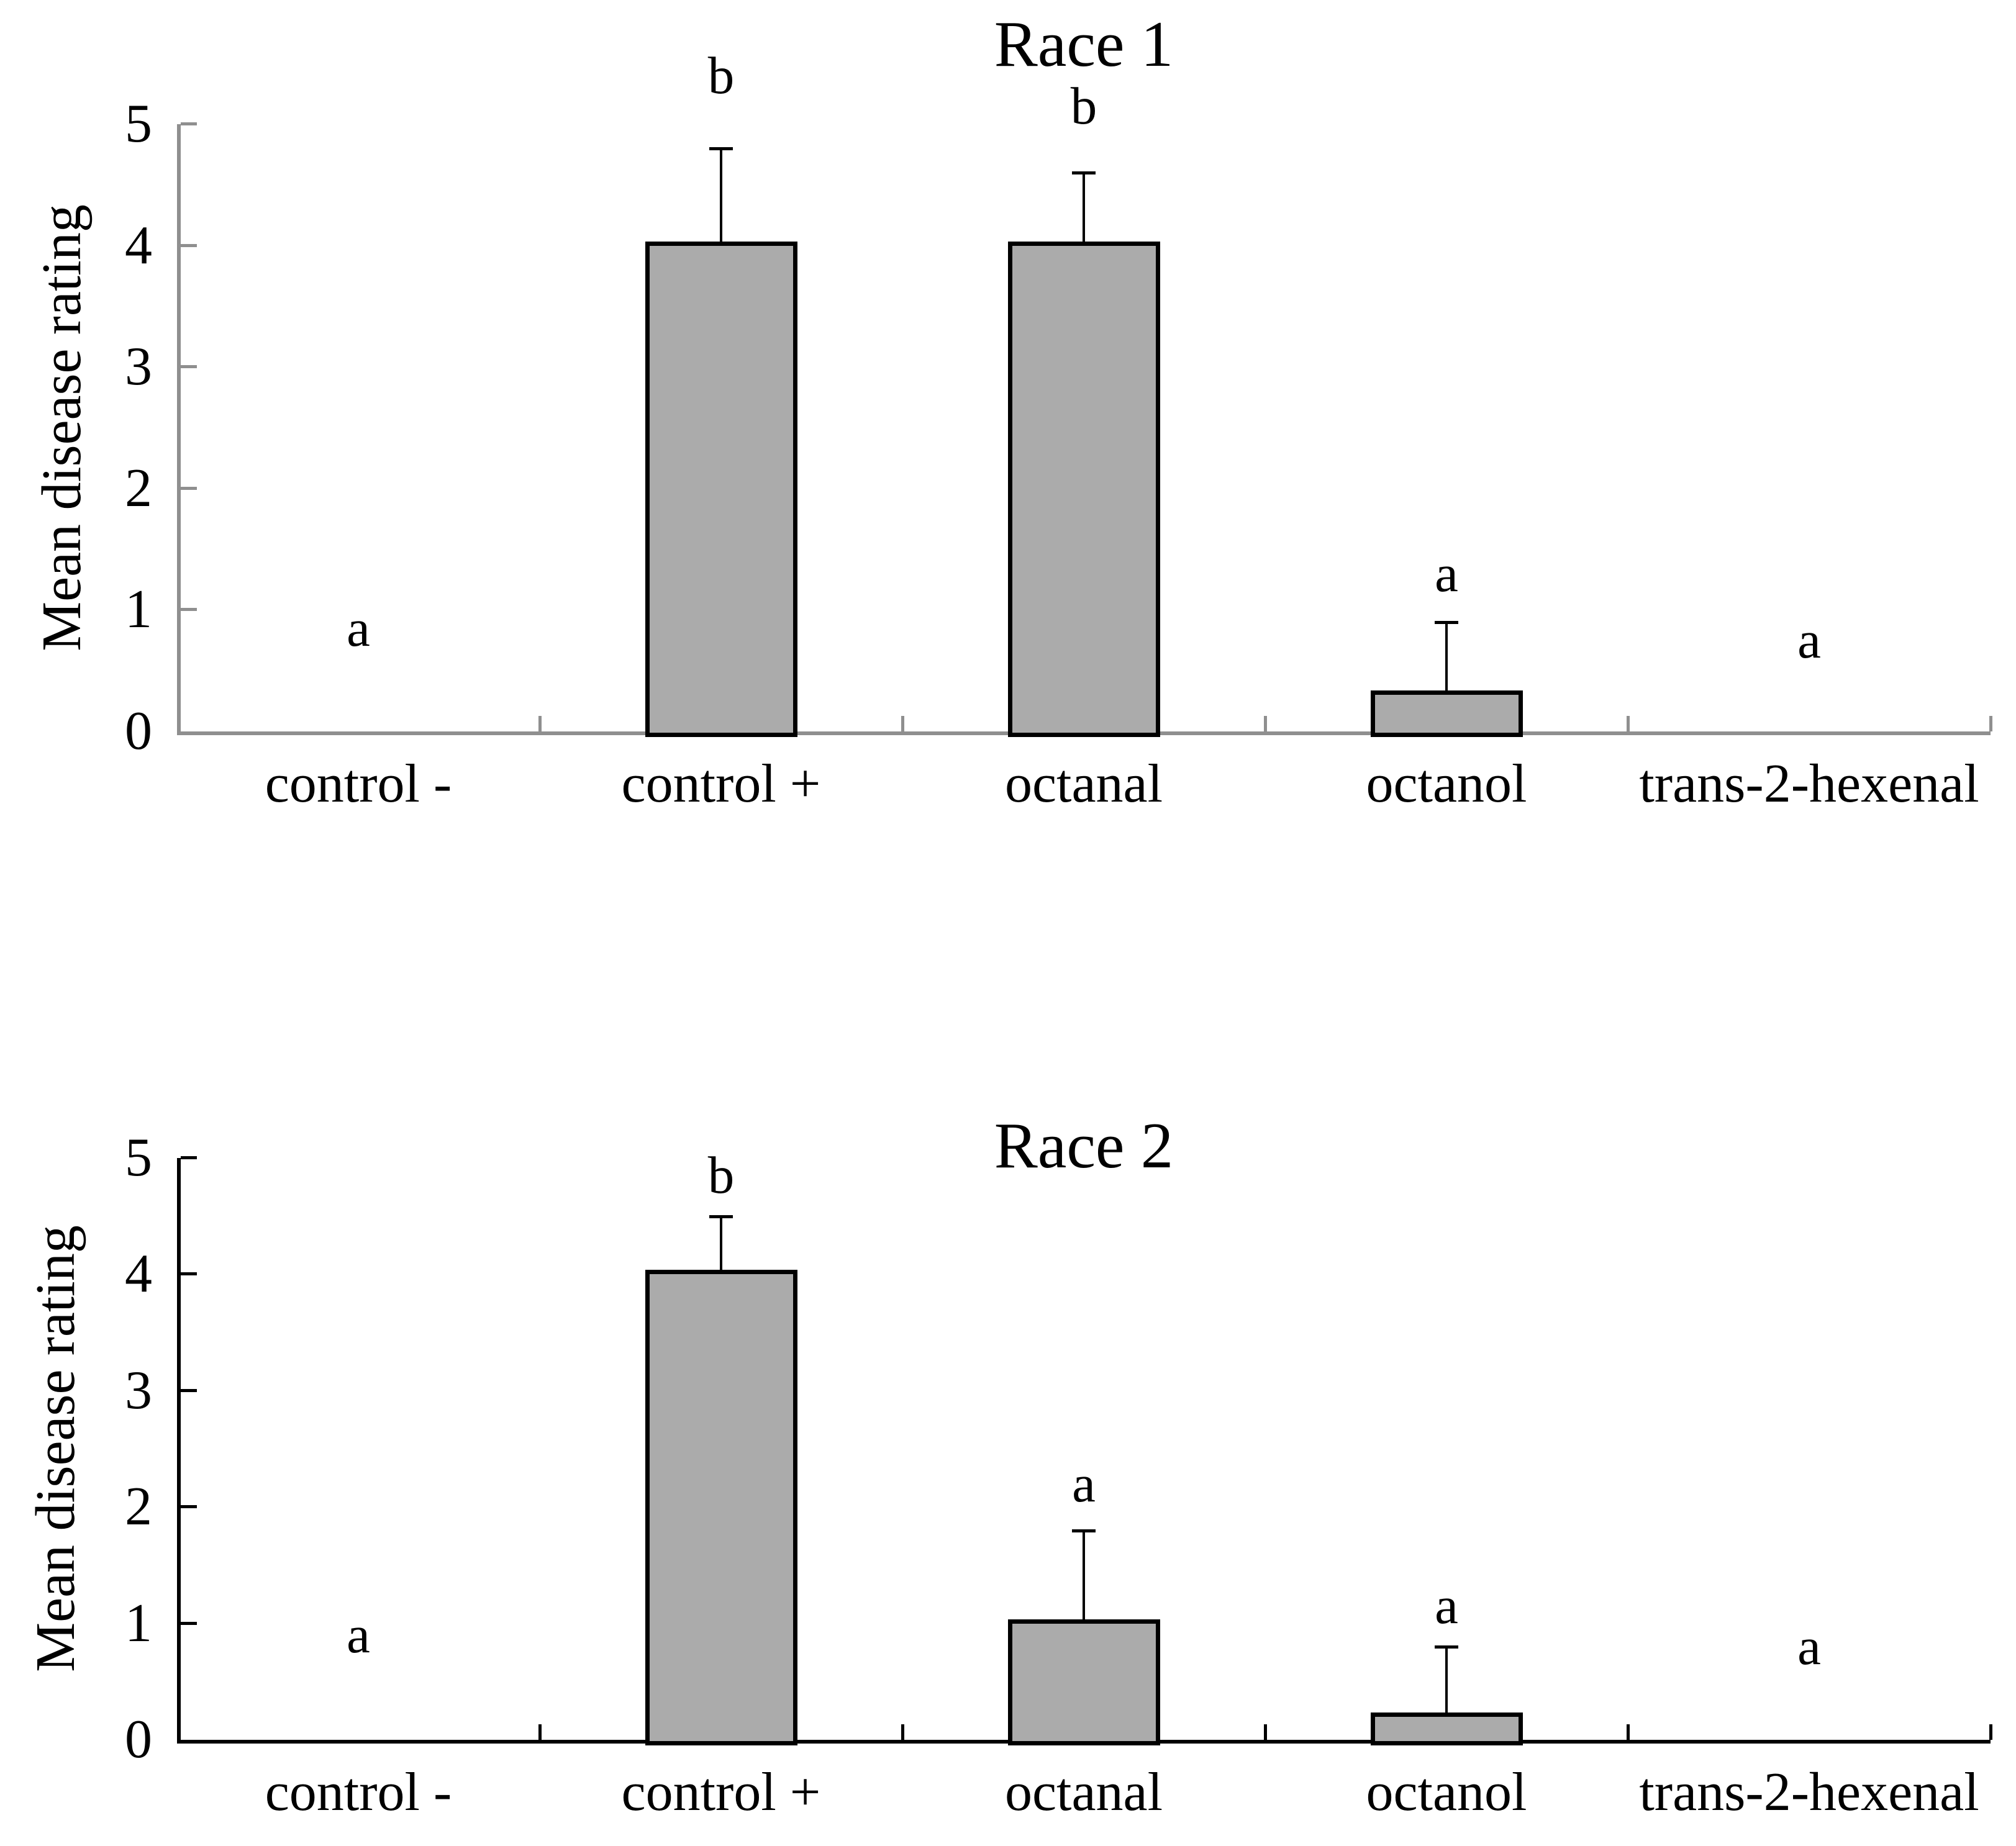 The image size is (2016, 1846). I want to click on y-axis-label-race-2: Mean disease rating, so click(55, 1448).